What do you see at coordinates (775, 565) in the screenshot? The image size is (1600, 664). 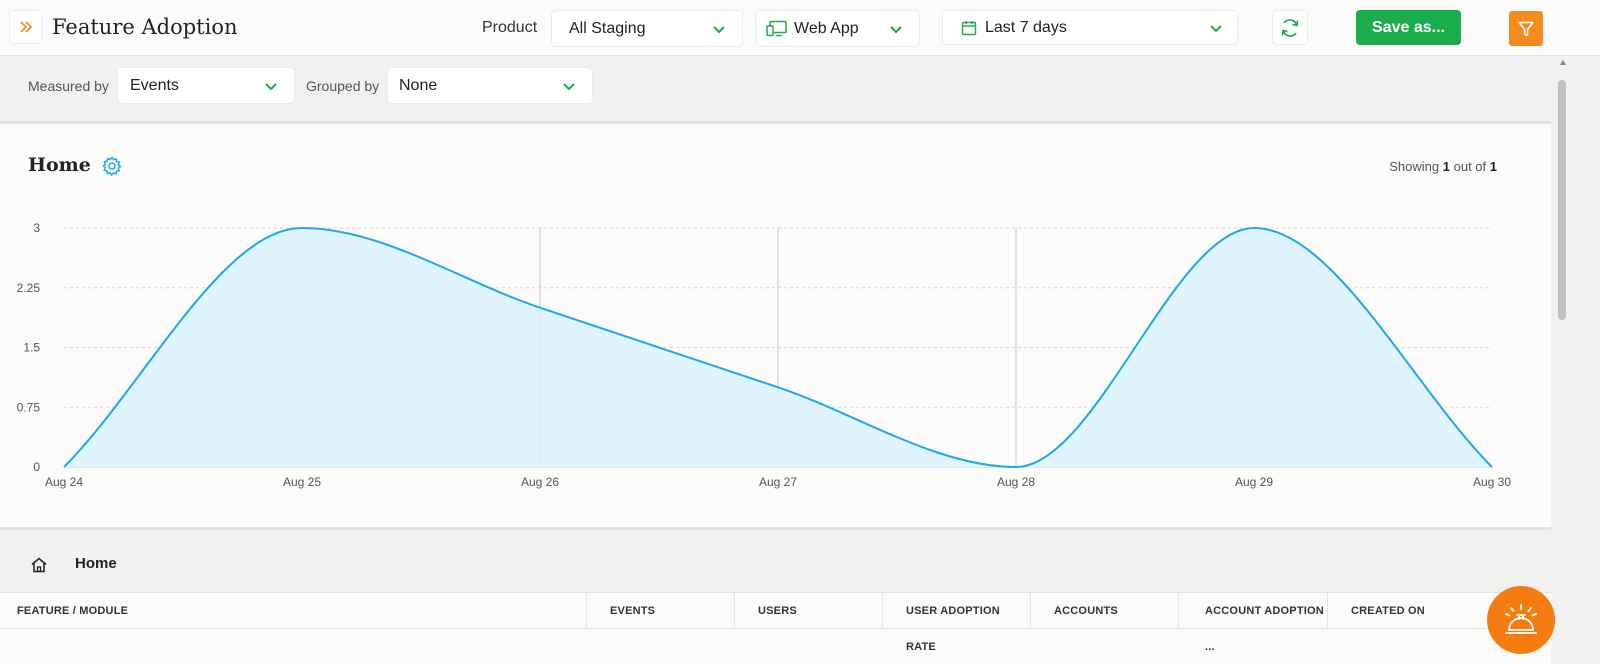 I see `breadcrumb: Home` at bounding box center [775, 565].